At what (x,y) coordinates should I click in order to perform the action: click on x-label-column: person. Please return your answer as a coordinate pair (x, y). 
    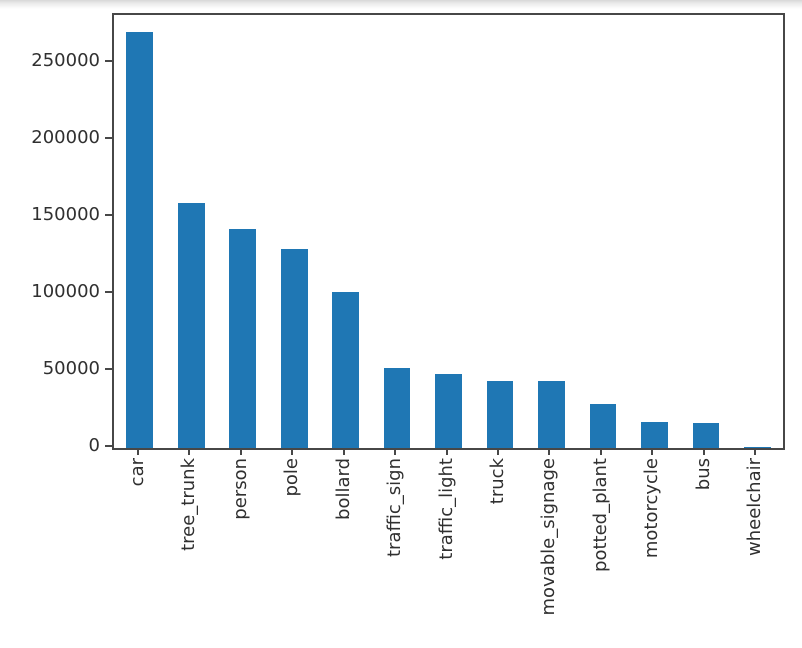
    Looking at the image, I should click on (240, 489).